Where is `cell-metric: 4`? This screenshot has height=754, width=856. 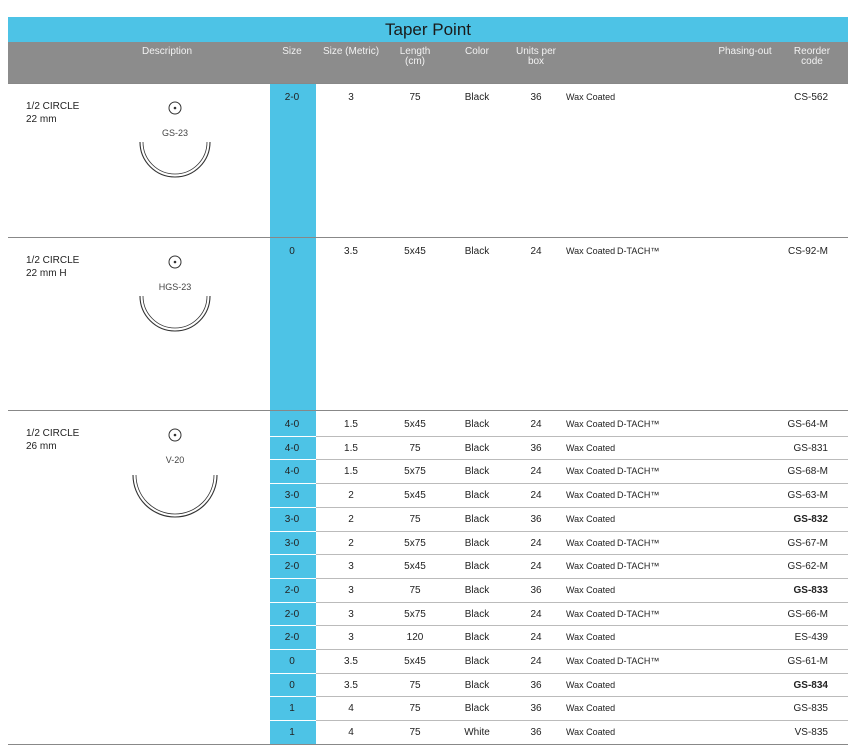 cell-metric: 4 is located at coordinates (351, 733).